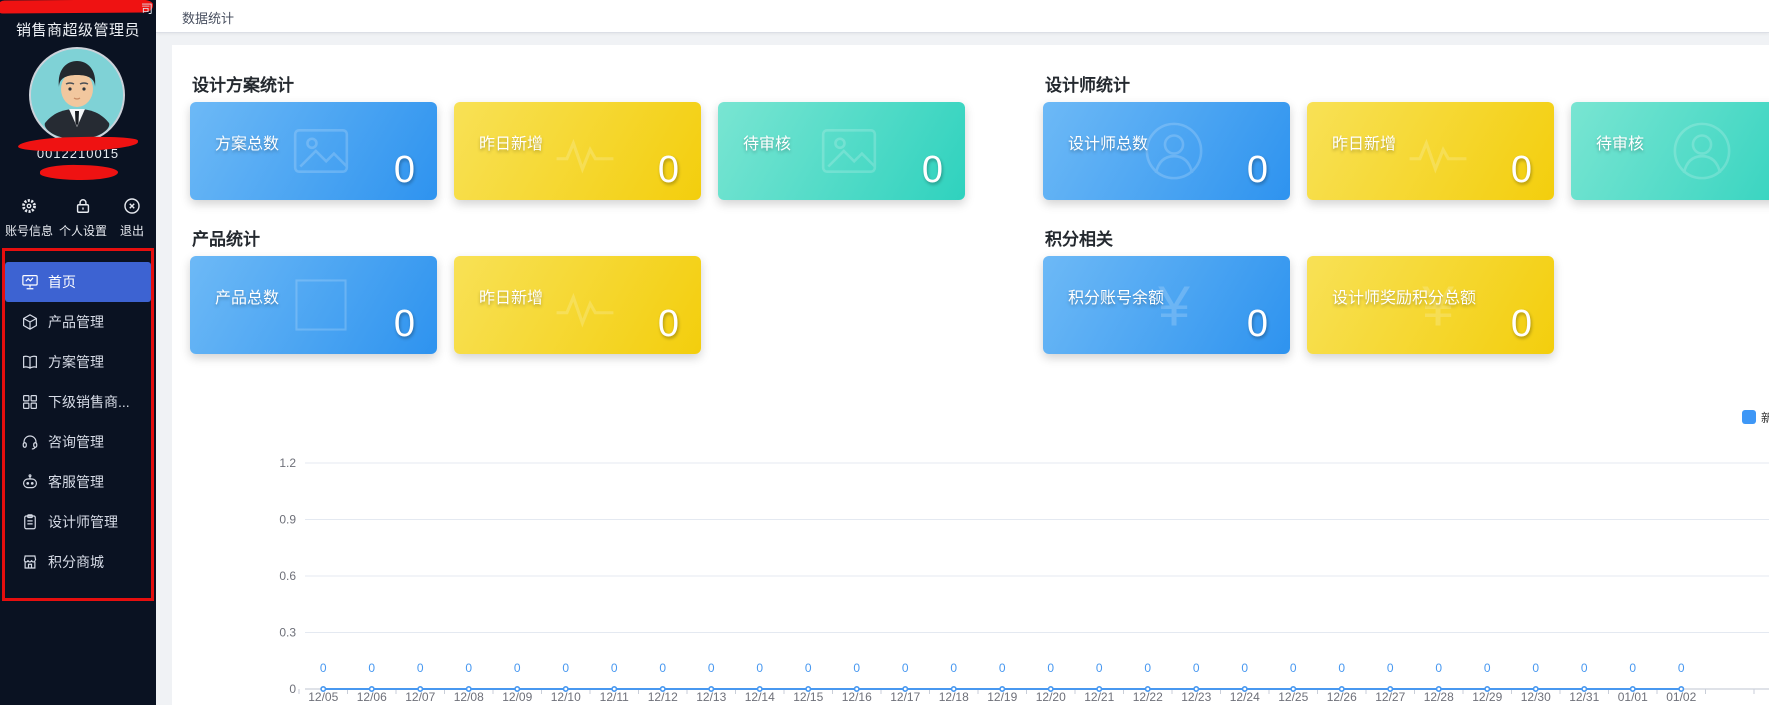 The width and height of the screenshot is (1769, 705). What do you see at coordinates (1633, 697) in the screenshot?
I see `x-axis-date-label: 01/01` at bounding box center [1633, 697].